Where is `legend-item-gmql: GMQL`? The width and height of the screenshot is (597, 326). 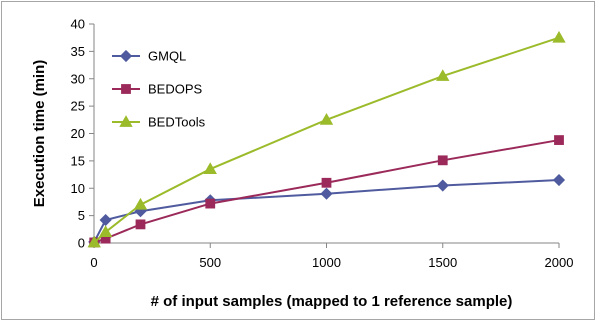
legend-item-gmql: GMQL is located at coordinates (149, 56).